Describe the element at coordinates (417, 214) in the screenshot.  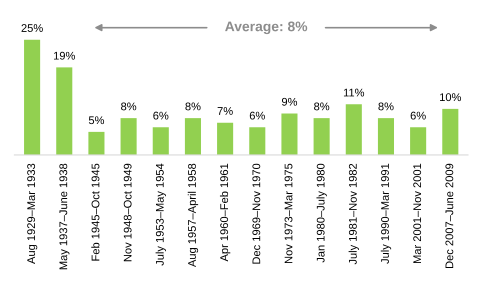
I see `x-tick-label: Mar 2001–Nov 2001` at that location.